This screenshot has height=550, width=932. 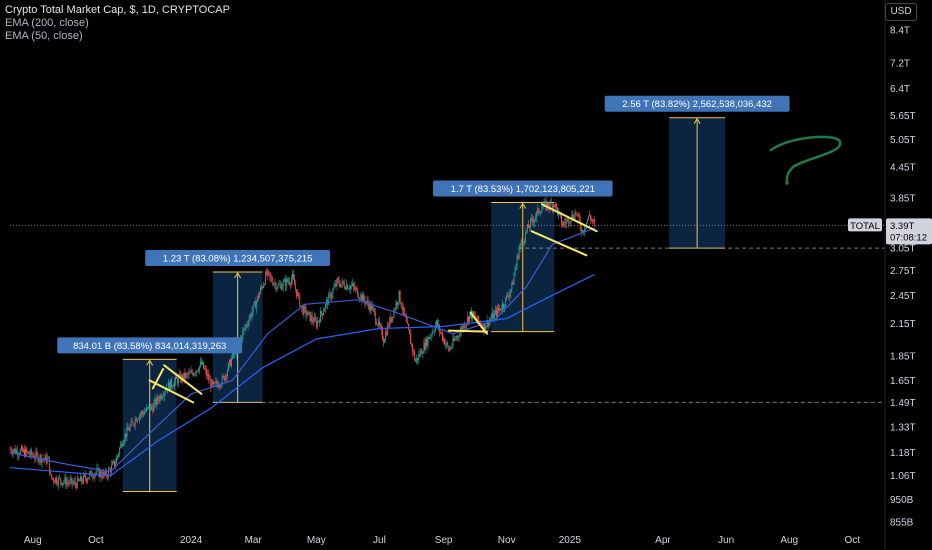 I want to click on price-tag-countdown: 07:08:12, so click(x=908, y=237).